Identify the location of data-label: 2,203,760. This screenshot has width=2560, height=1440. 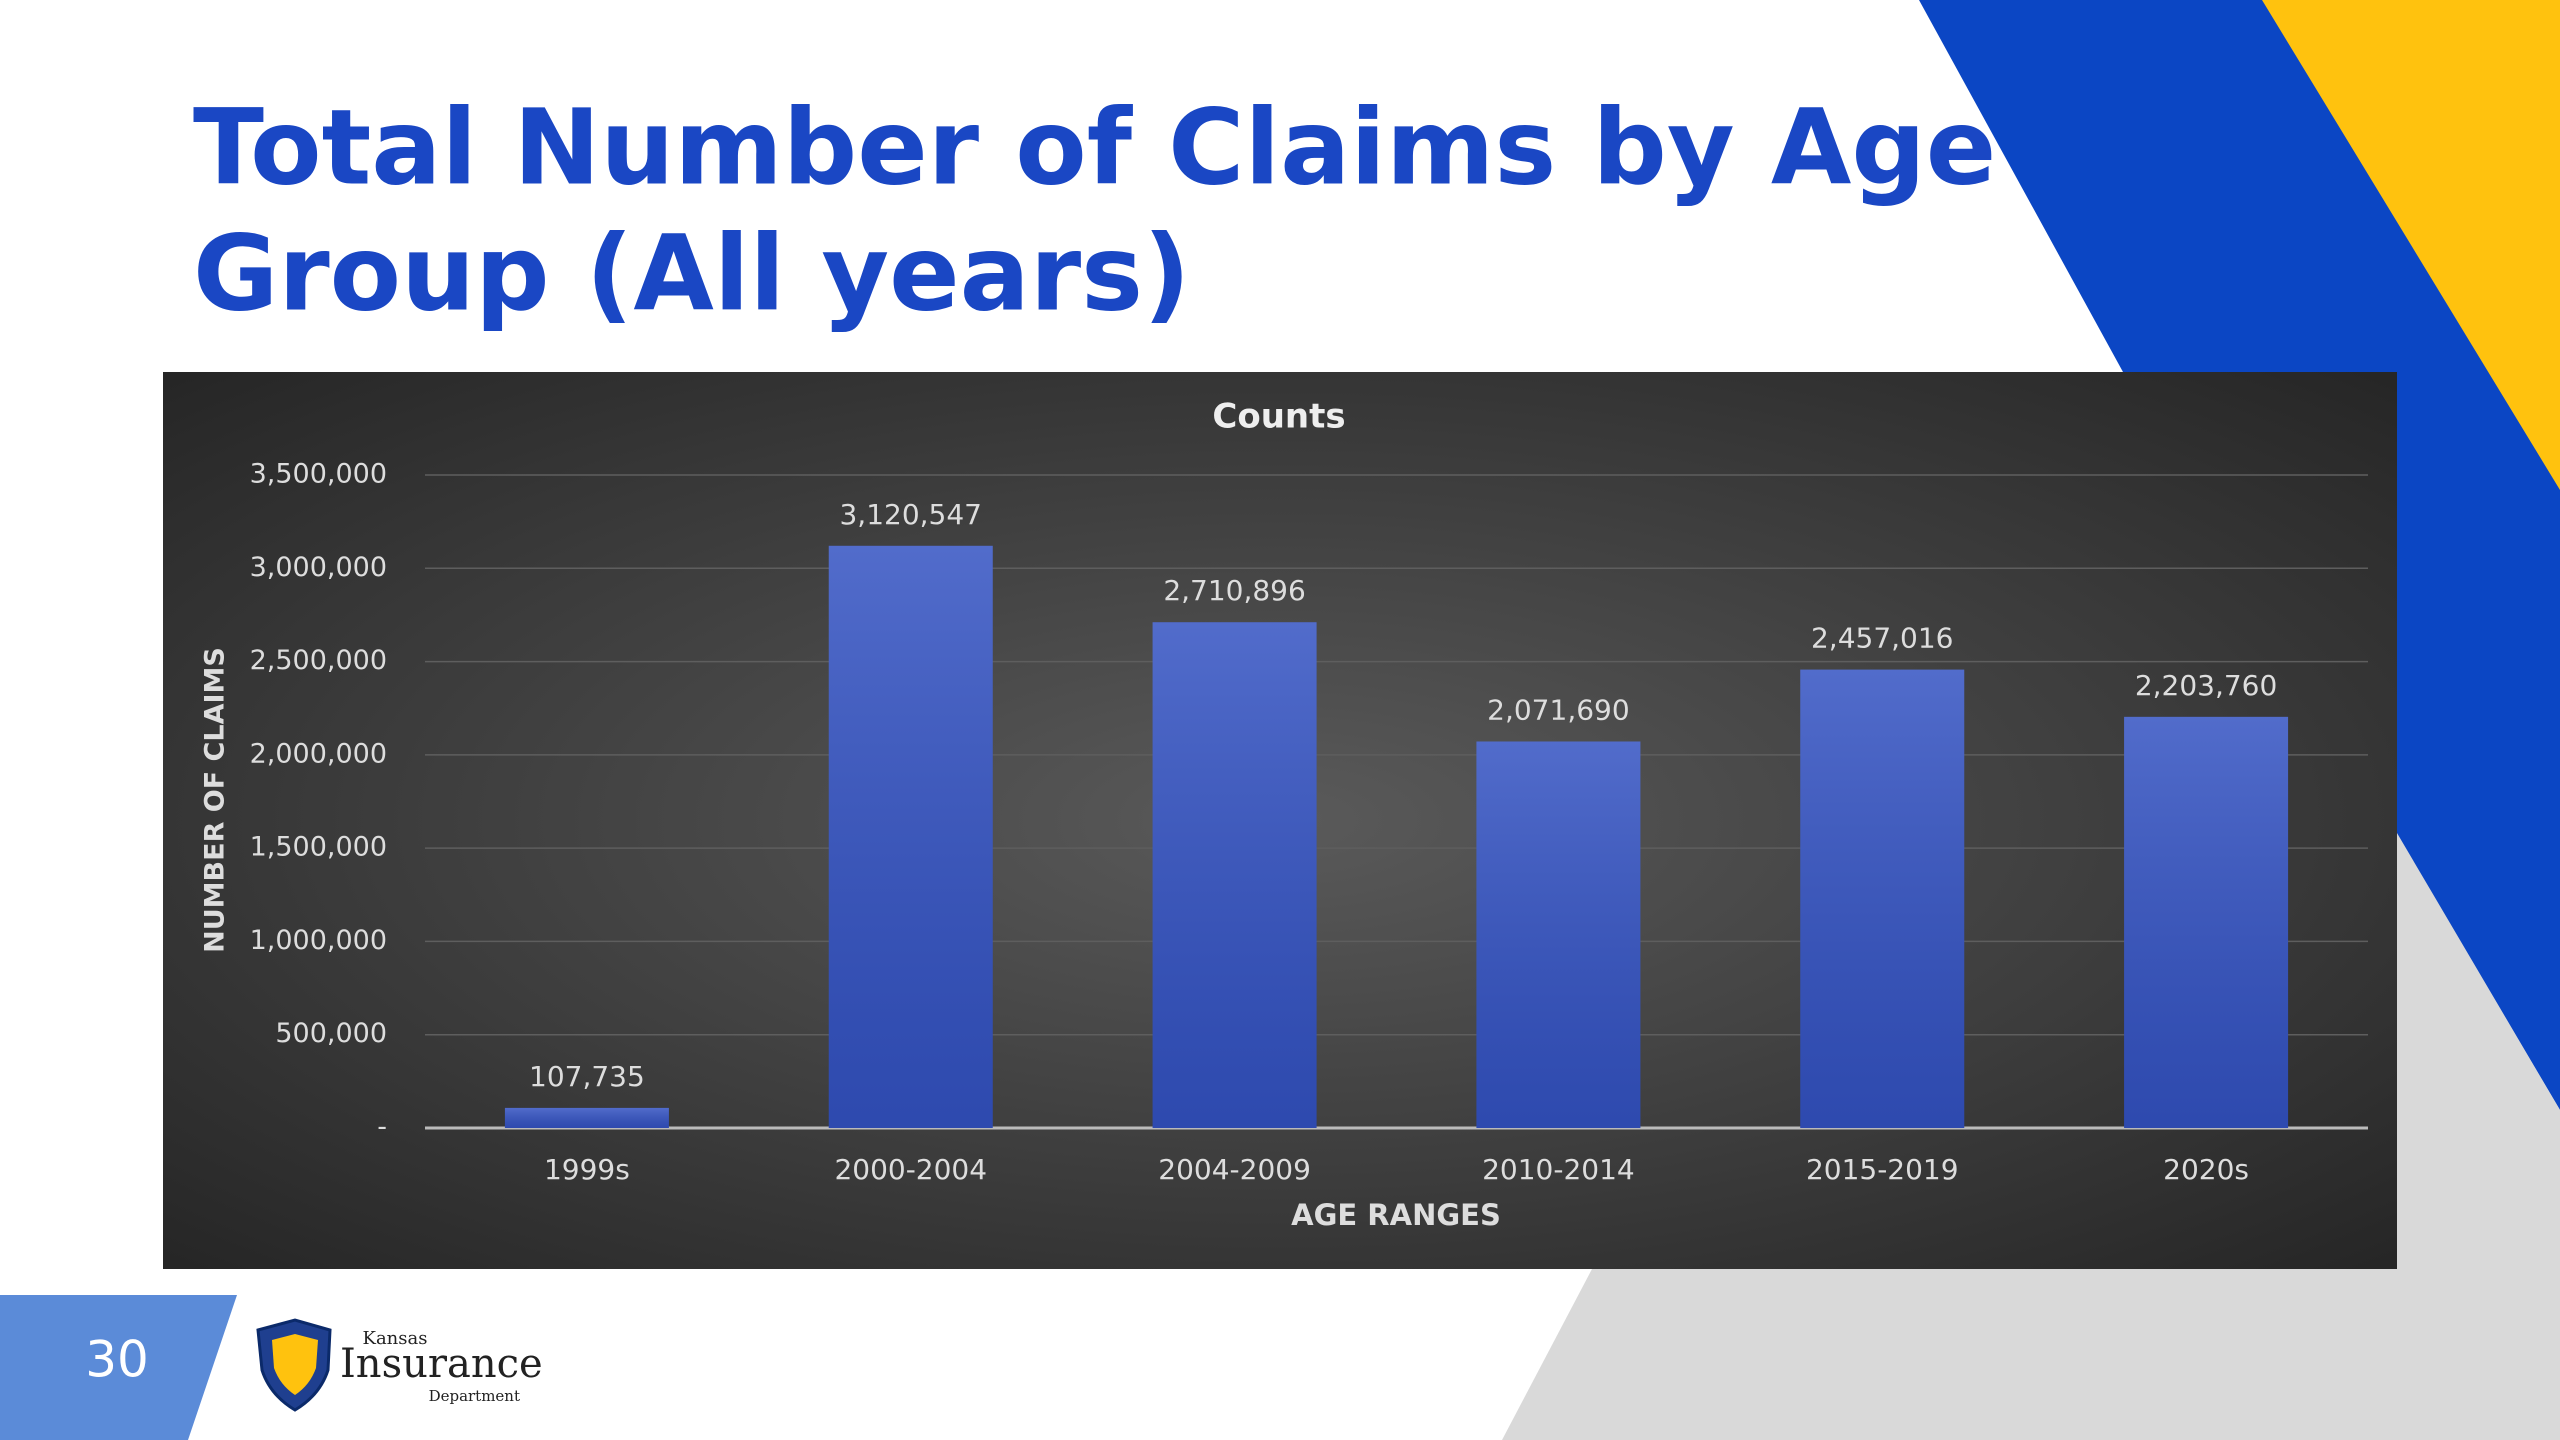
(2206, 685).